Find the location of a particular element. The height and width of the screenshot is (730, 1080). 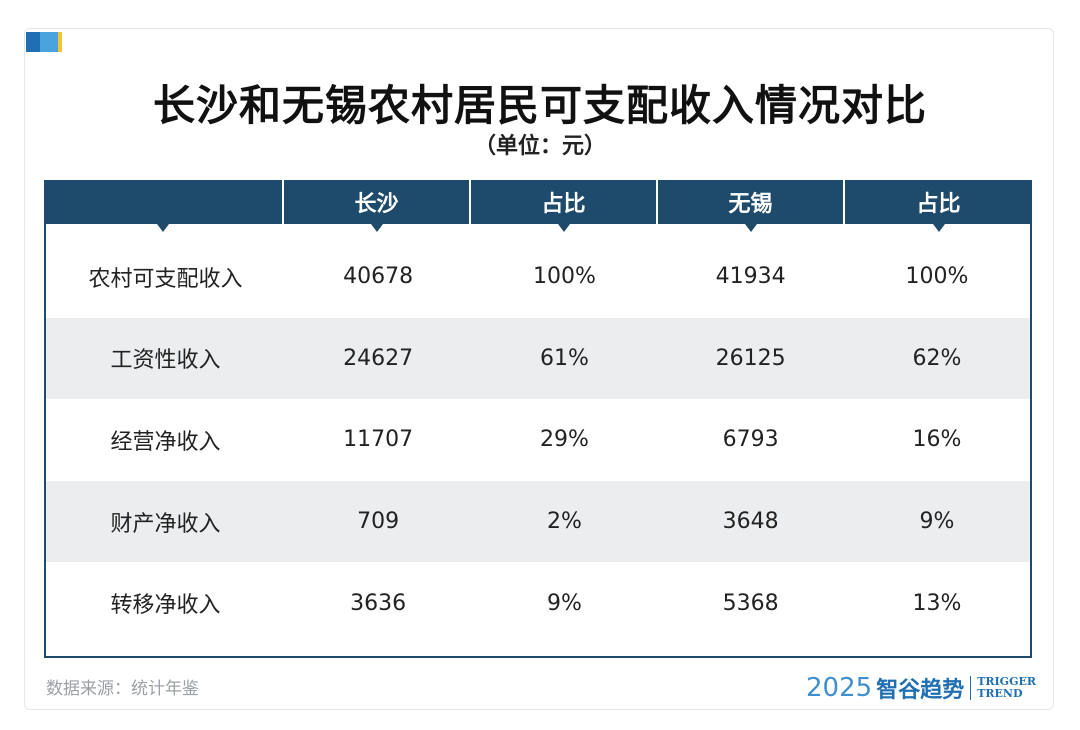

table-row: 农村可支配收入 40678 100% 41934 100% is located at coordinates (538, 277).